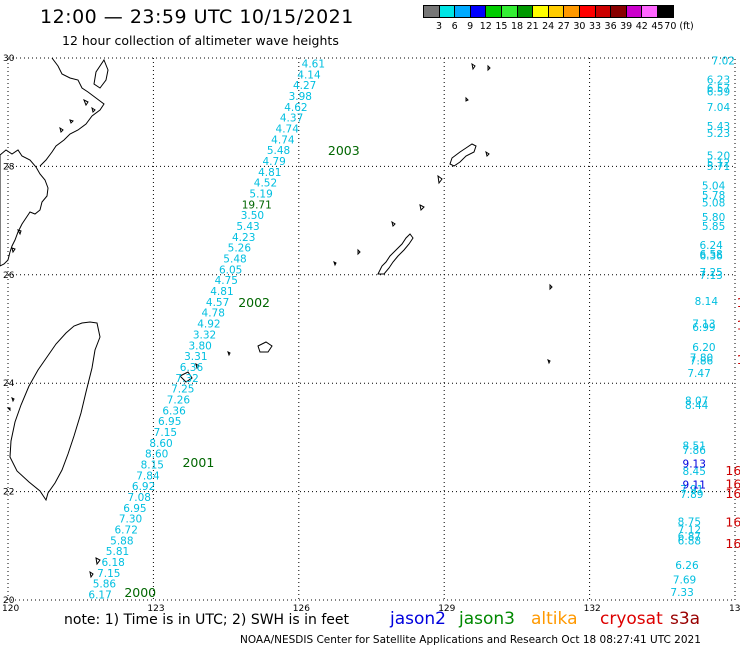  Describe the element at coordinates (487, 619) in the screenshot. I see `legend-jason3: jason3` at that location.